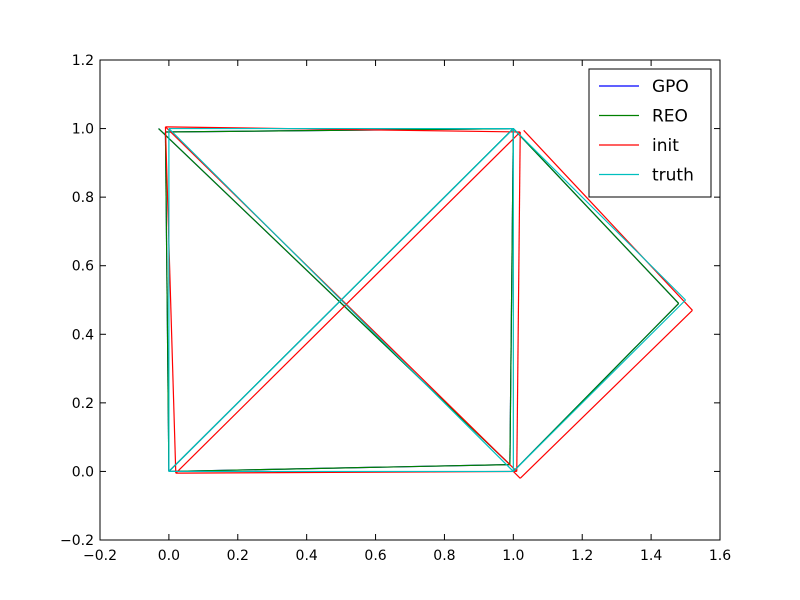  I want to click on x-tick-label: 1.6, so click(720, 556).